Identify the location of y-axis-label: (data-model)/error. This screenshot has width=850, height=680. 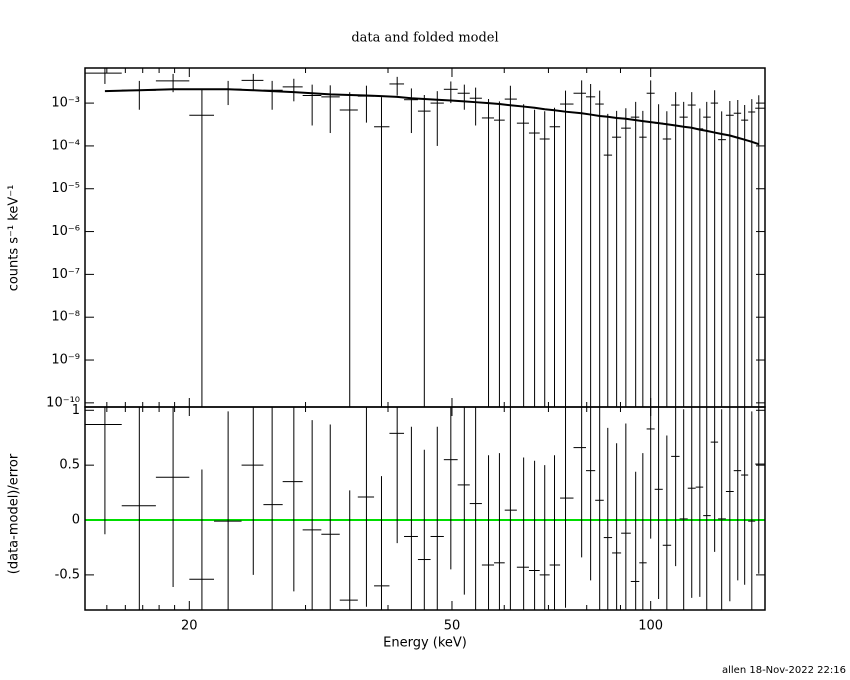
(14, 513).